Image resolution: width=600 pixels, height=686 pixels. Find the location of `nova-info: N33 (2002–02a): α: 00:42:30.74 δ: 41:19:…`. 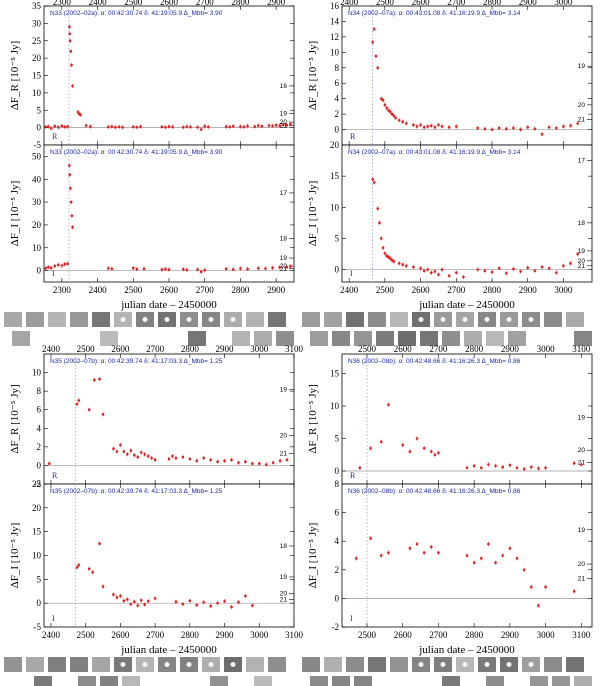

nova-info: N33 (2002–02a): α: 00:42:30.74 δ: 41:19:… is located at coordinates (136, 152).